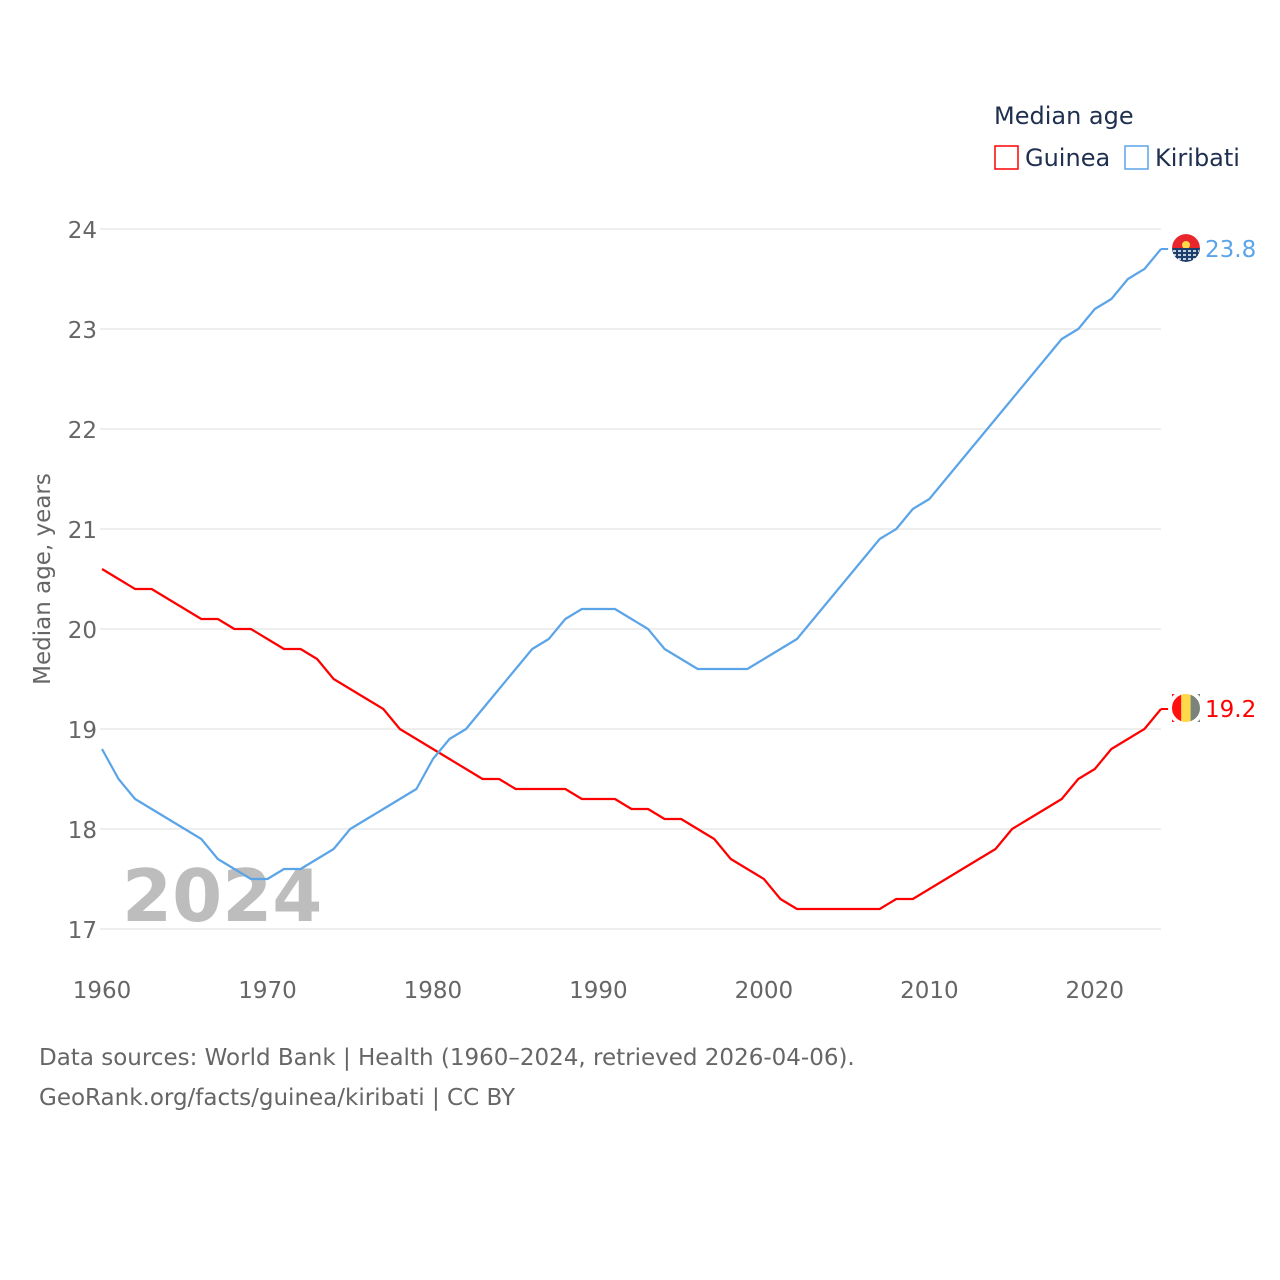  I want to click on y-tick-label: 19, so click(82, 731).